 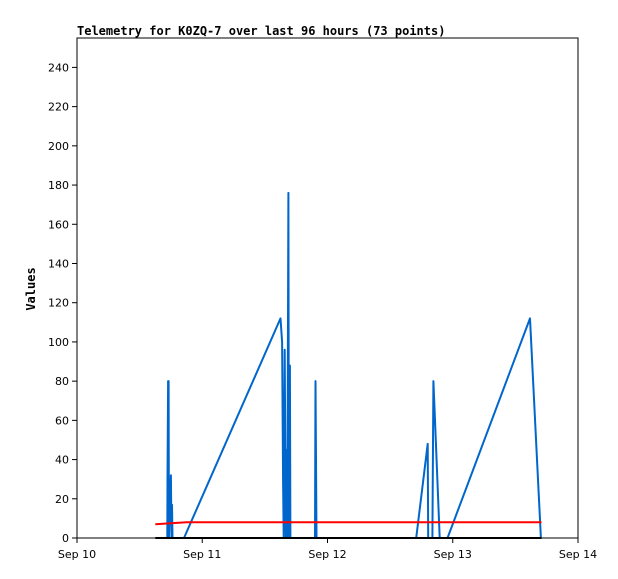 I want to click on y-tick-label: 120, so click(x=58, y=303).